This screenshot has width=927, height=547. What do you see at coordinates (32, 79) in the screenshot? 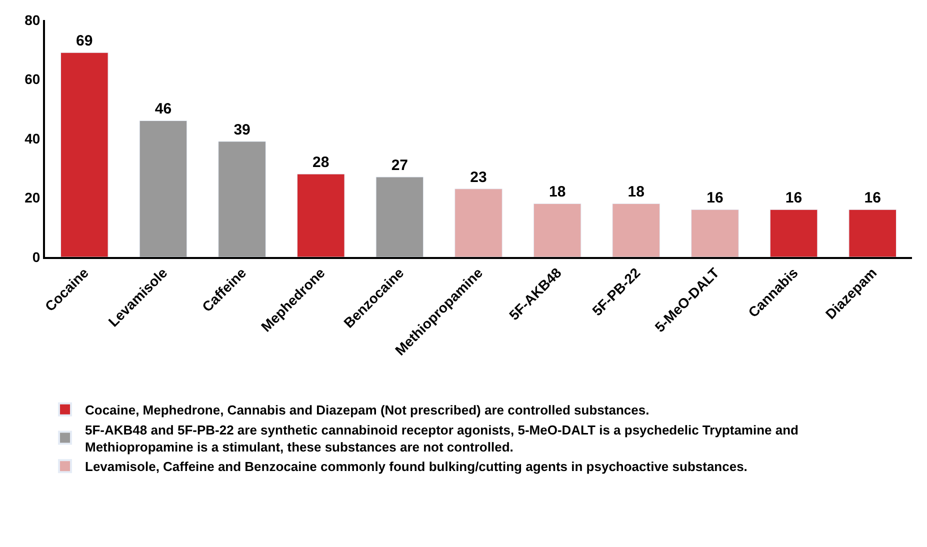
I see `y-tick-label: 60` at bounding box center [32, 79].